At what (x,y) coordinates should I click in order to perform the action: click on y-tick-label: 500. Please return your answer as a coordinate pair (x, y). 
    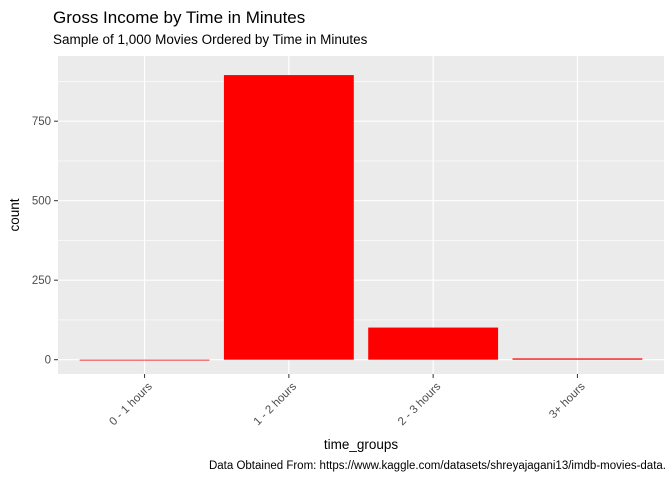
    Looking at the image, I should click on (41, 202).